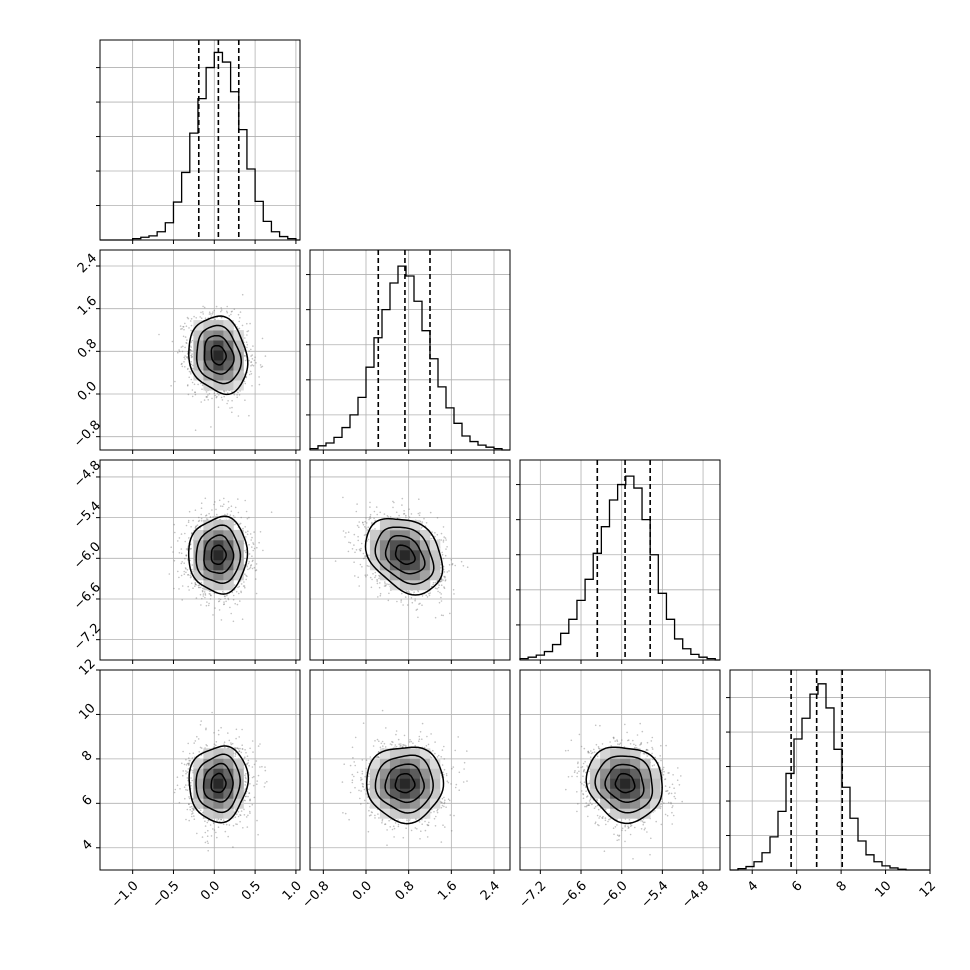 The image size is (970, 970). Describe the element at coordinates (87, 434) in the screenshot. I see `y-tick-label: −0.8` at that location.